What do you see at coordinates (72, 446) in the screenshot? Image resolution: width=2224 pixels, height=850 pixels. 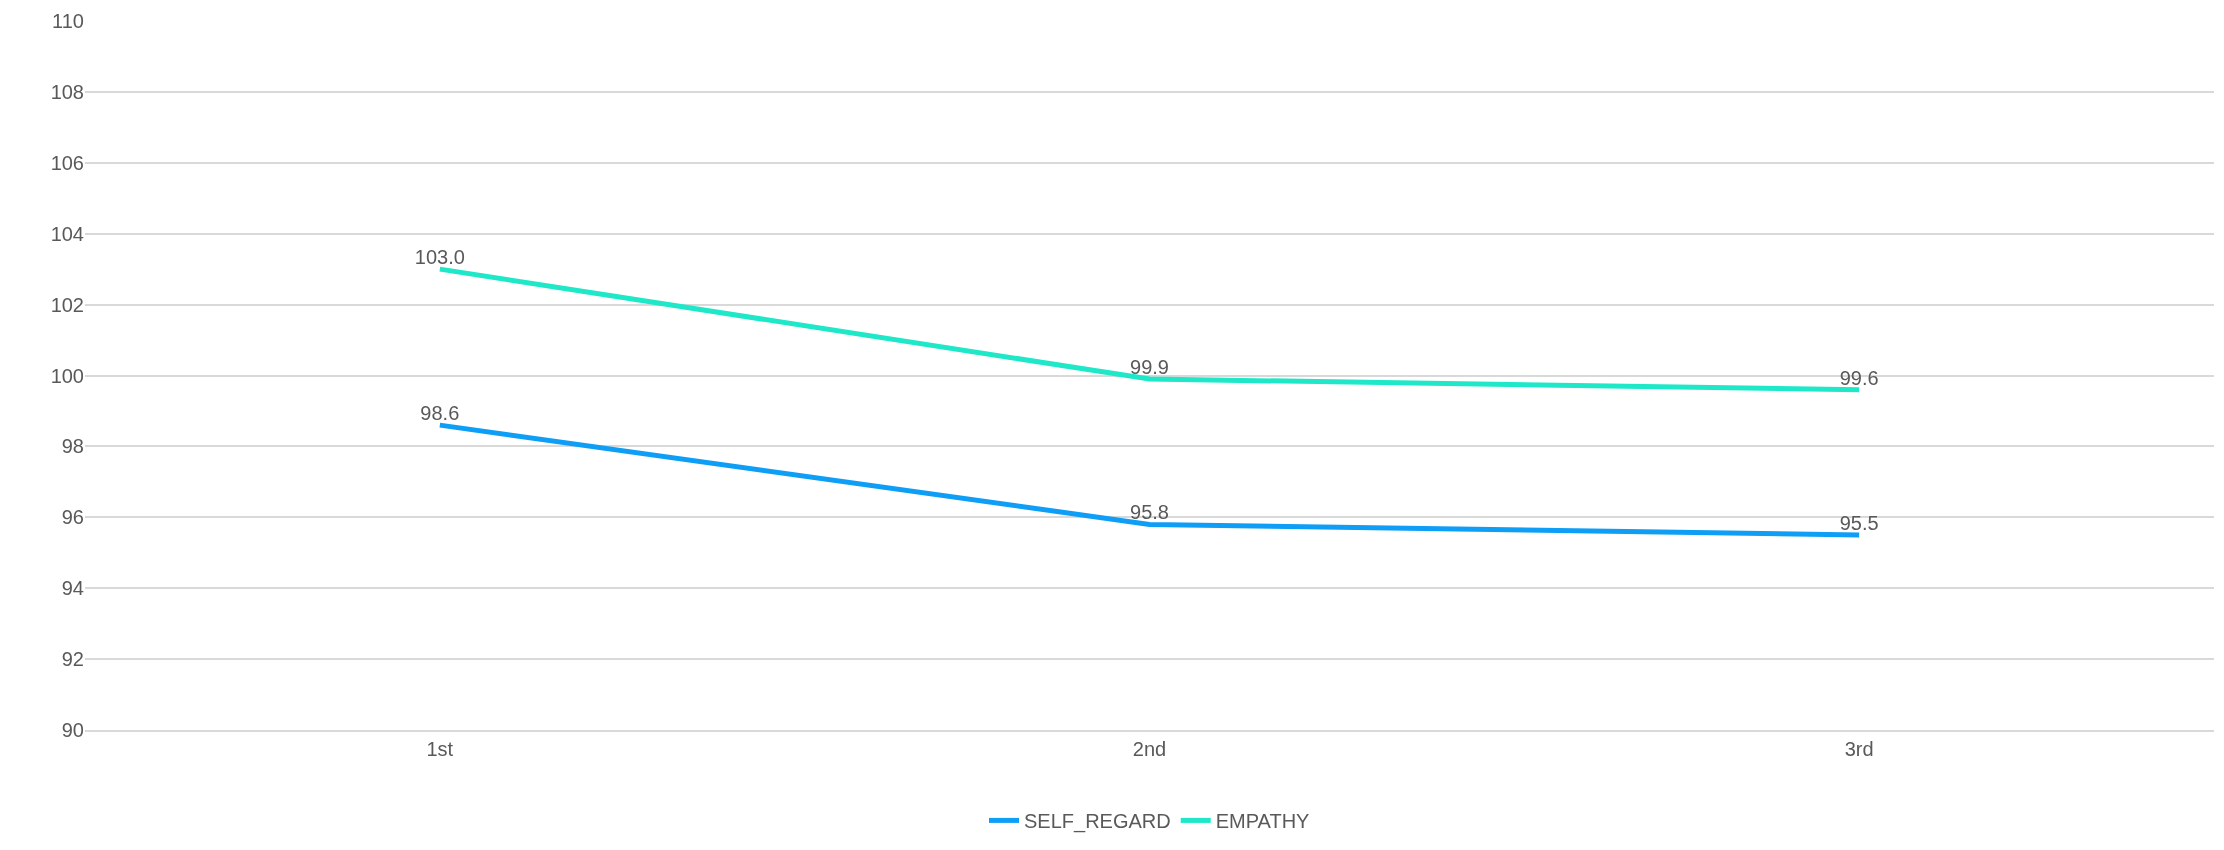 I see `y-tick-label: 98` at bounding box center [72, 446].